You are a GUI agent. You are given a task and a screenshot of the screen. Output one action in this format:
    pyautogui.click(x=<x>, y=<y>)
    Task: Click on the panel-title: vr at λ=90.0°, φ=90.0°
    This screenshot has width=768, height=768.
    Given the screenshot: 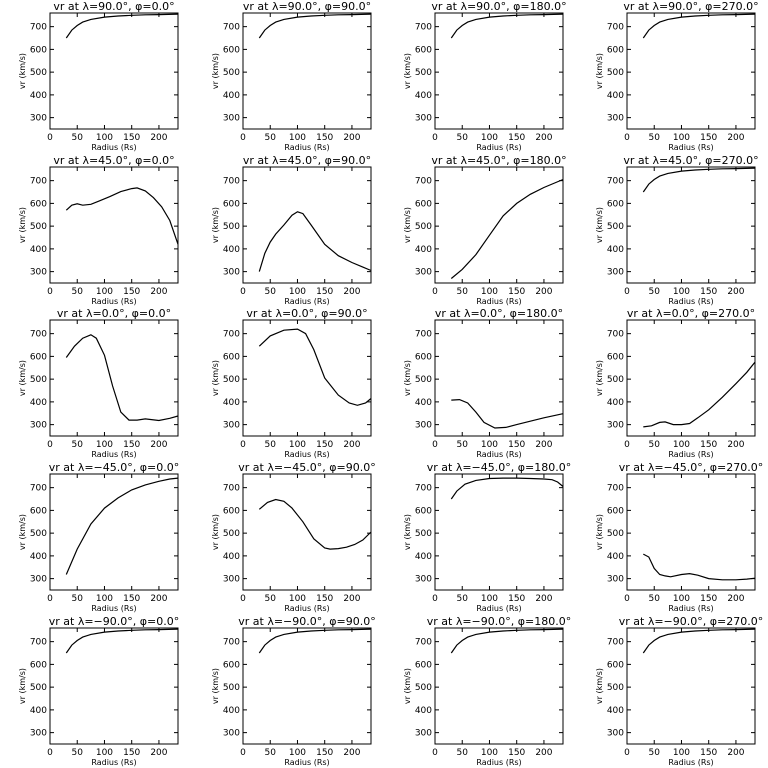 What is the action you would take?
    pyautogui.click(x=307, y=6)
    